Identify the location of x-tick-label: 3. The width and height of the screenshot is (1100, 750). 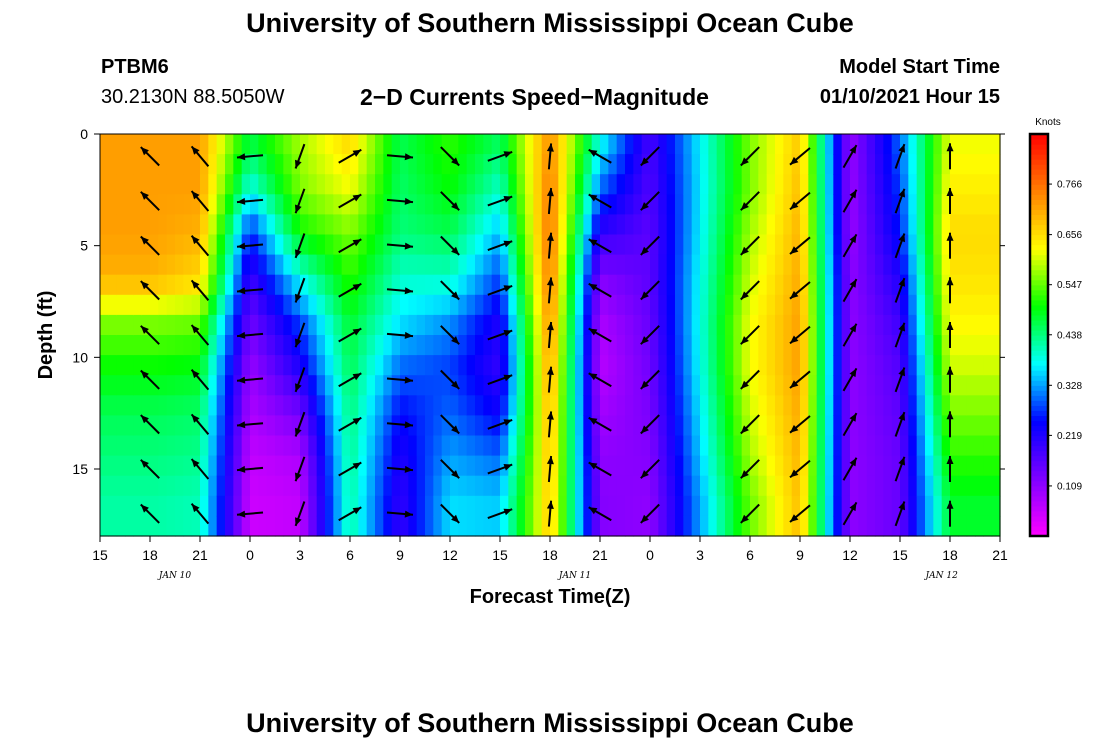
(300, 555).